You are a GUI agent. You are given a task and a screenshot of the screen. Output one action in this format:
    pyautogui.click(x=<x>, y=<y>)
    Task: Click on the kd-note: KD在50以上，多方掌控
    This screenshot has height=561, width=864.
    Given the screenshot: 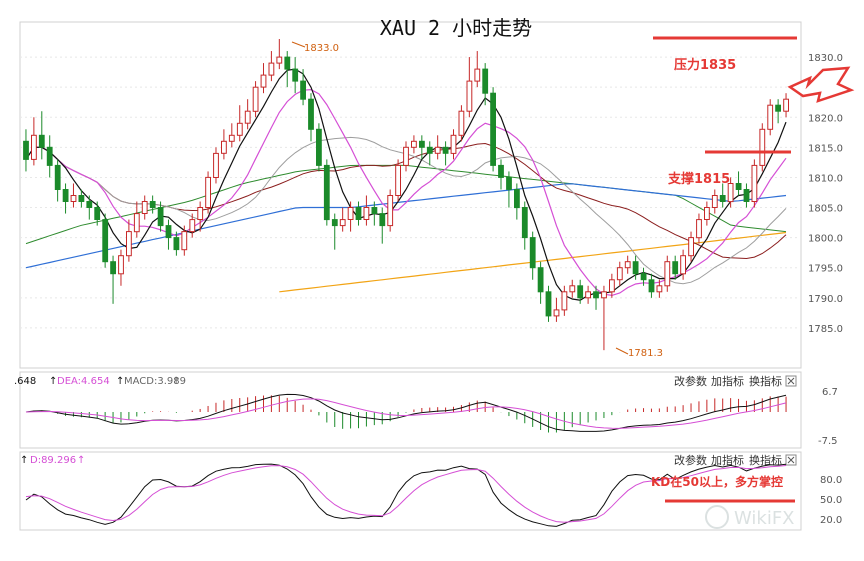 What is the action you would take?
    pyautogui.click(x=717, y=481)
    